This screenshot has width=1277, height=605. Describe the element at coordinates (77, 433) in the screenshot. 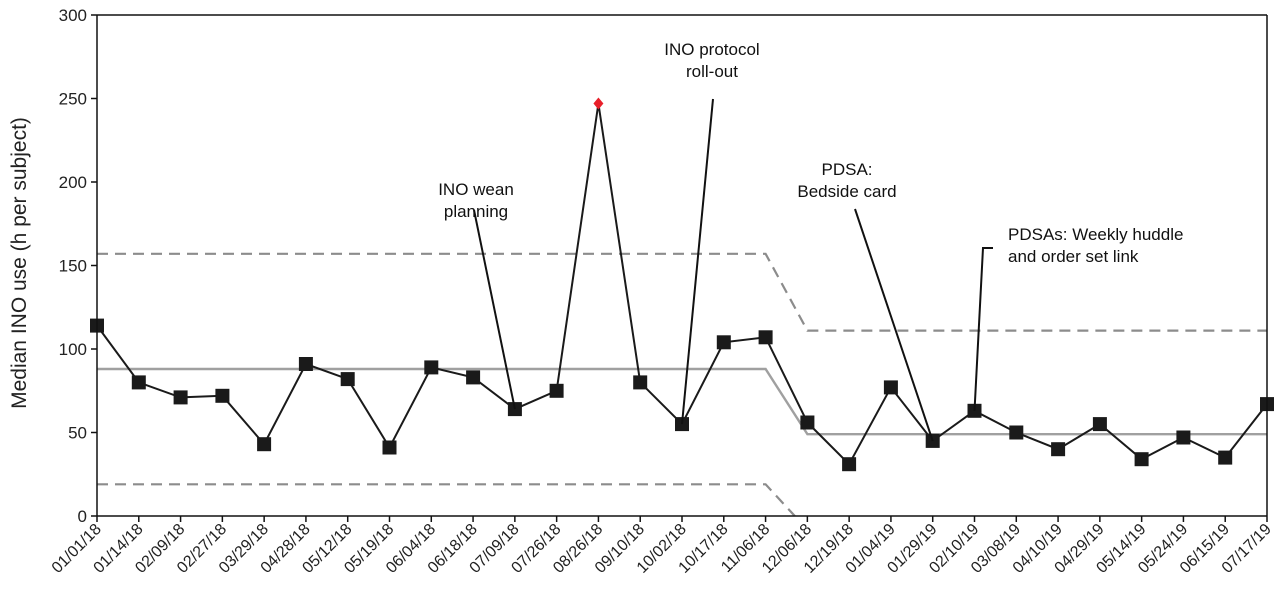

I see `y-tick-label: 50` at that location.